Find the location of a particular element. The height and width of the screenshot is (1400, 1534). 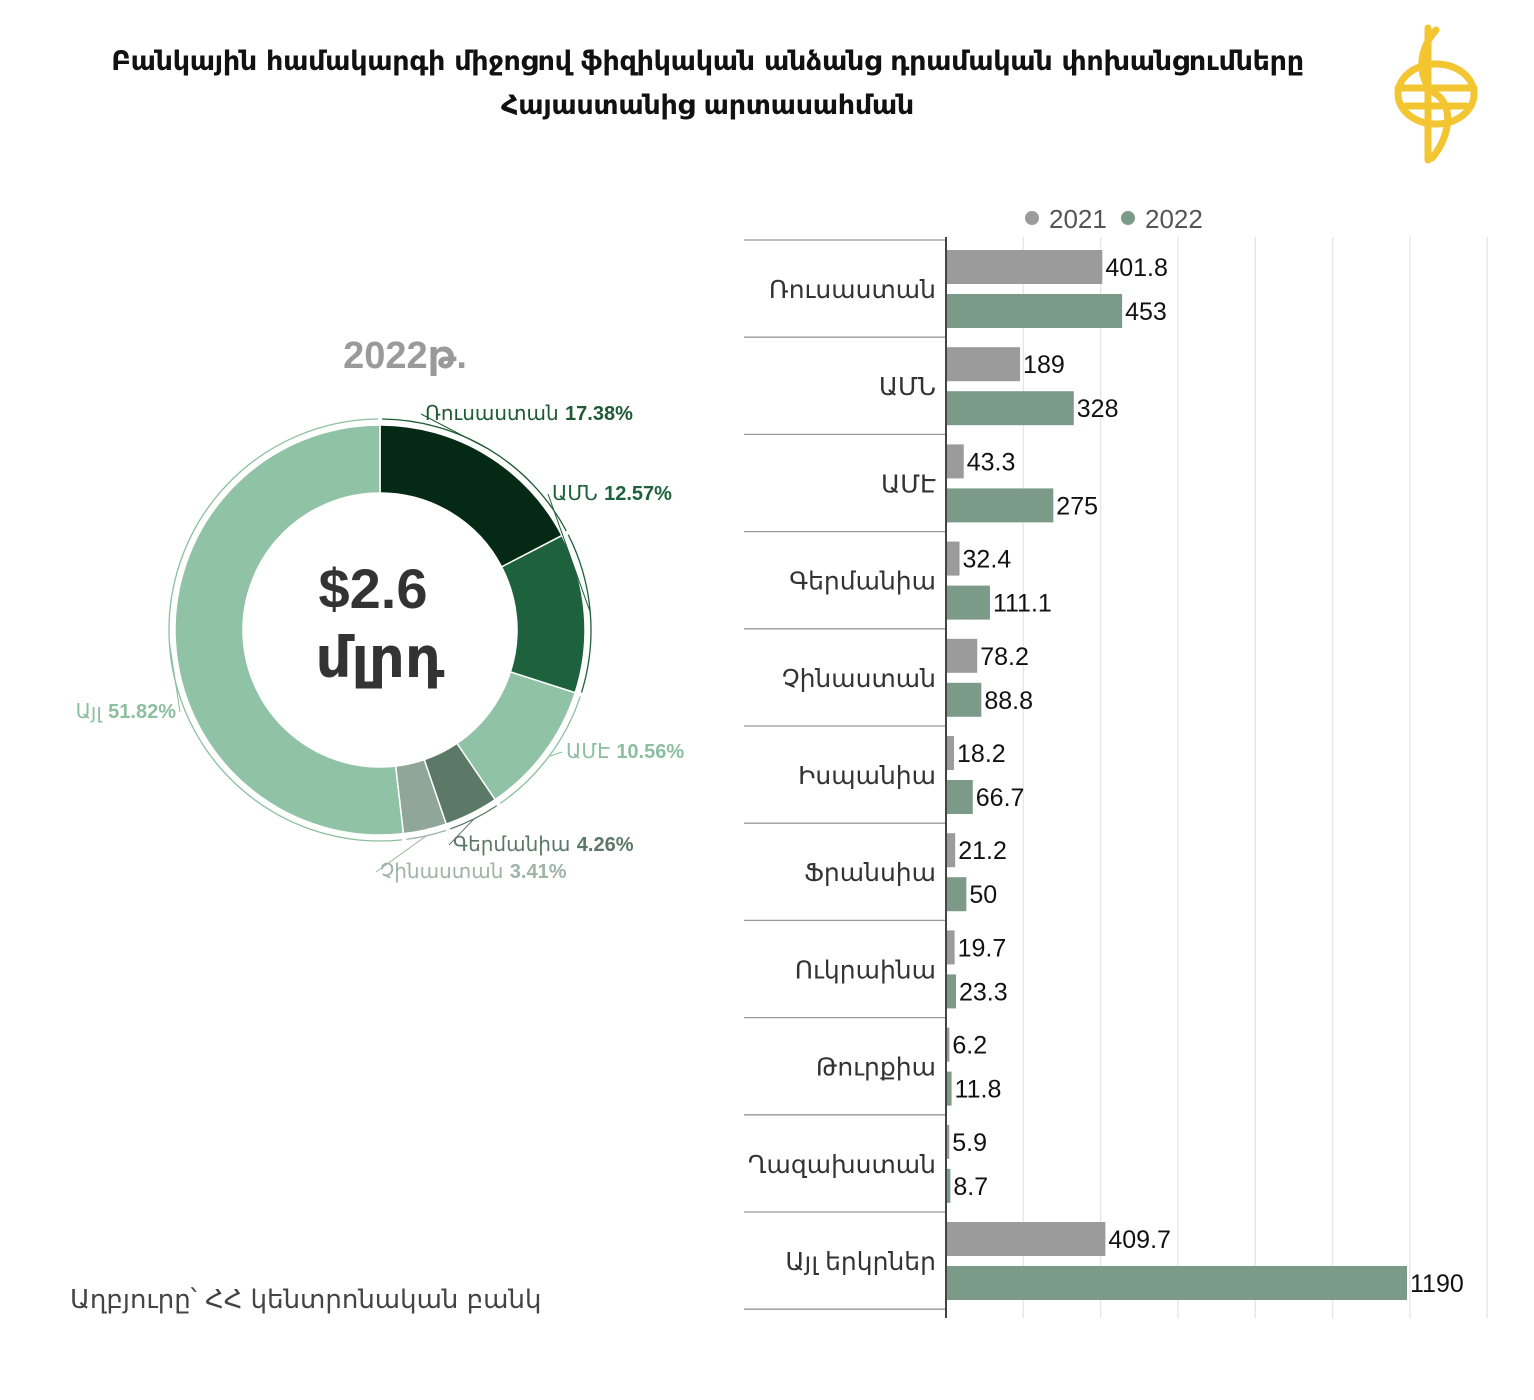

bar-value-label: 111.1 is located at coordinates (1022, 604).